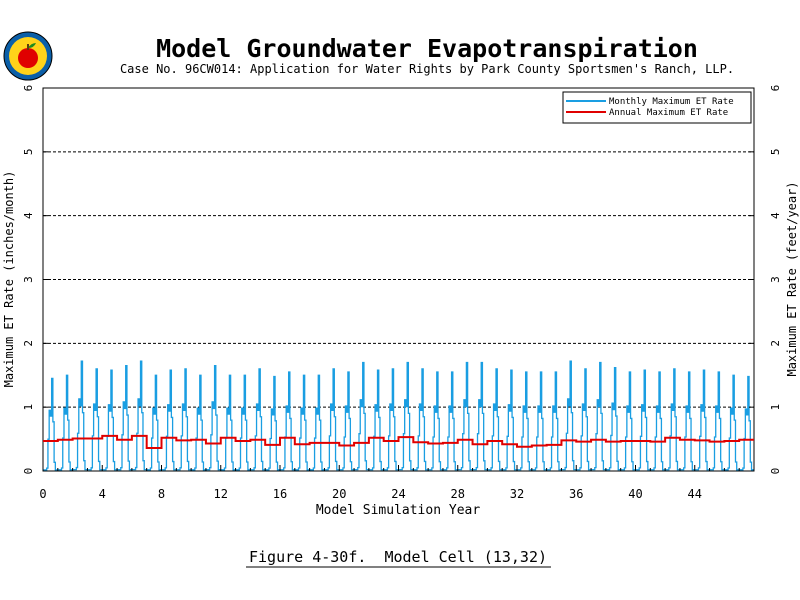 Image resolution: width=800 pixels, height=600 pixels. I want to click on chart-title: Model Groundwater Evapotranspiration, so click(427, 48).